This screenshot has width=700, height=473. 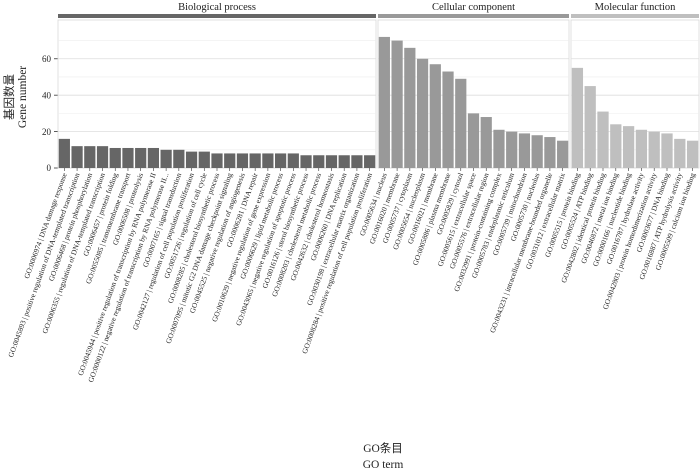 What do you see at coordinates (217, 94) in the screenshot?
I see `panel-background` at bounding box center [217, 94].